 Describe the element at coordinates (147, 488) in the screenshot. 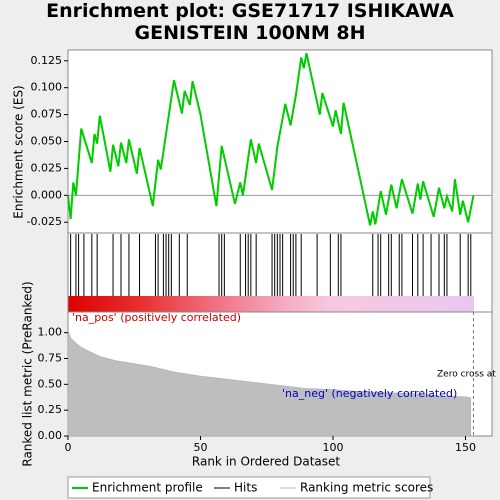

I see `legend-label: Enrichment profile` at that location.